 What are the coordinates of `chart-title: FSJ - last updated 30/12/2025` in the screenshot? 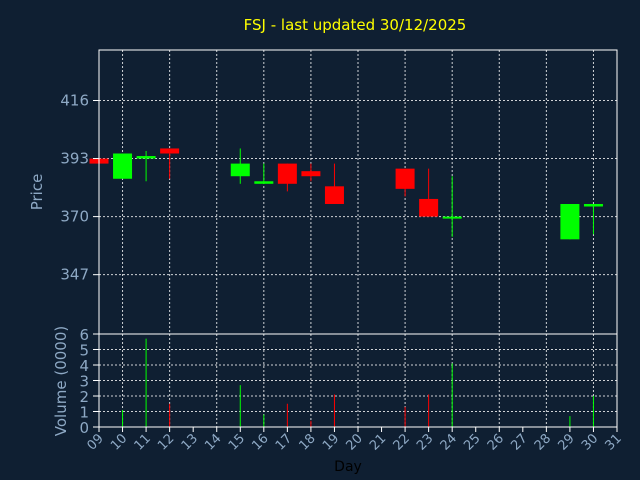 It's located at (355, 25).